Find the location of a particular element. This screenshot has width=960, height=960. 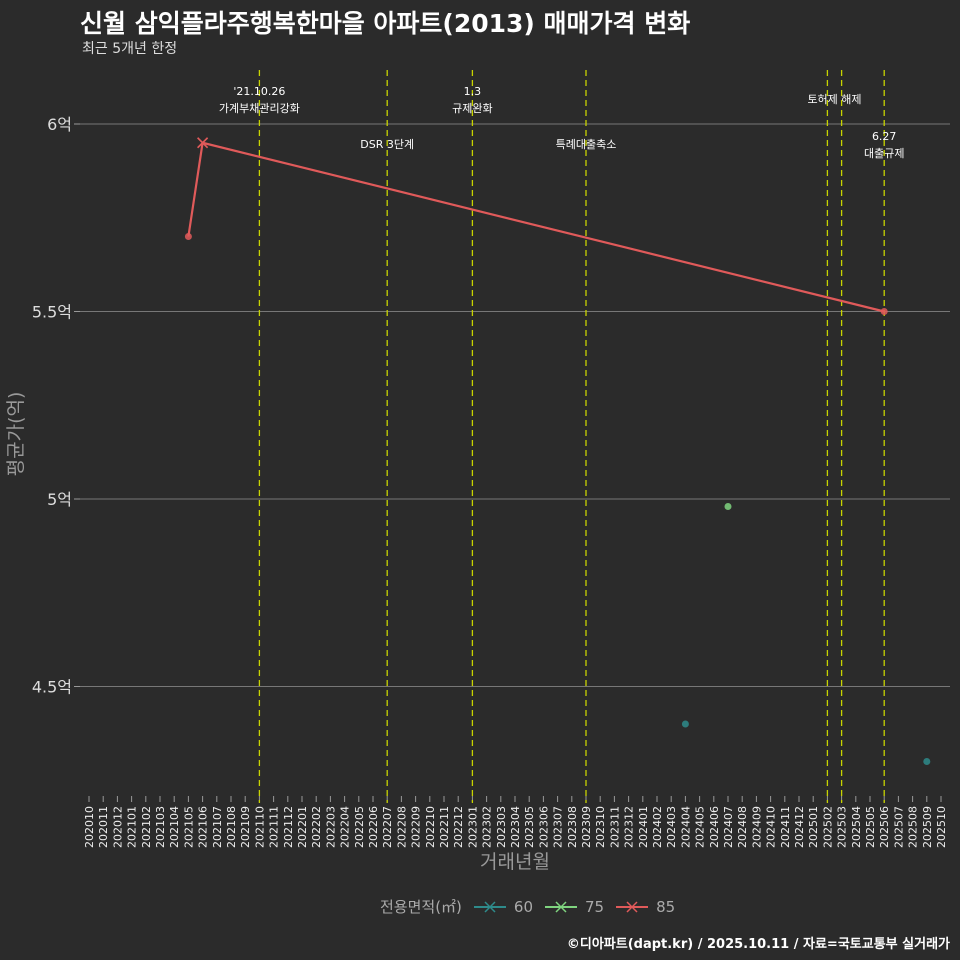

x-tick-label: 202104 is located at coordinates (174, 827).